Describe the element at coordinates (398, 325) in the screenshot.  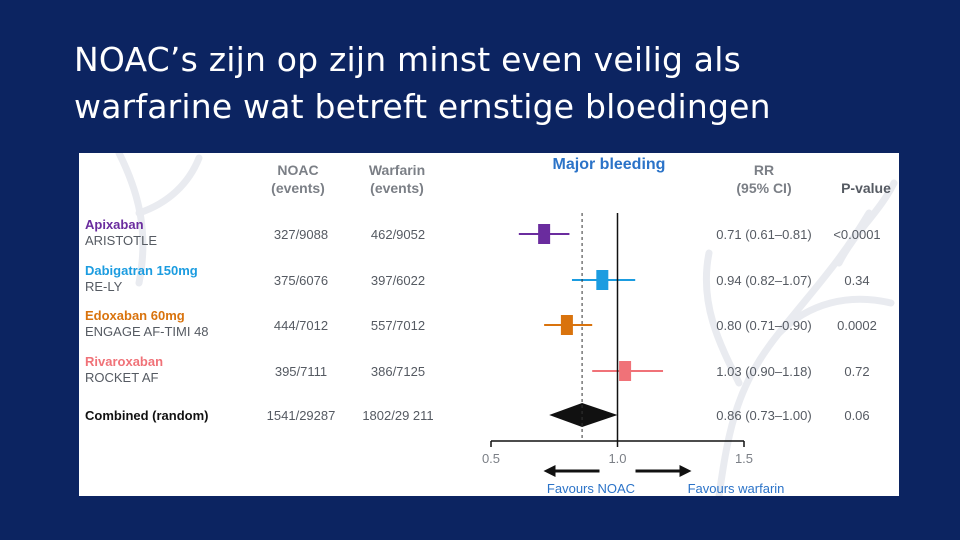
I see `warfarin-events: 557/7012` at that location.